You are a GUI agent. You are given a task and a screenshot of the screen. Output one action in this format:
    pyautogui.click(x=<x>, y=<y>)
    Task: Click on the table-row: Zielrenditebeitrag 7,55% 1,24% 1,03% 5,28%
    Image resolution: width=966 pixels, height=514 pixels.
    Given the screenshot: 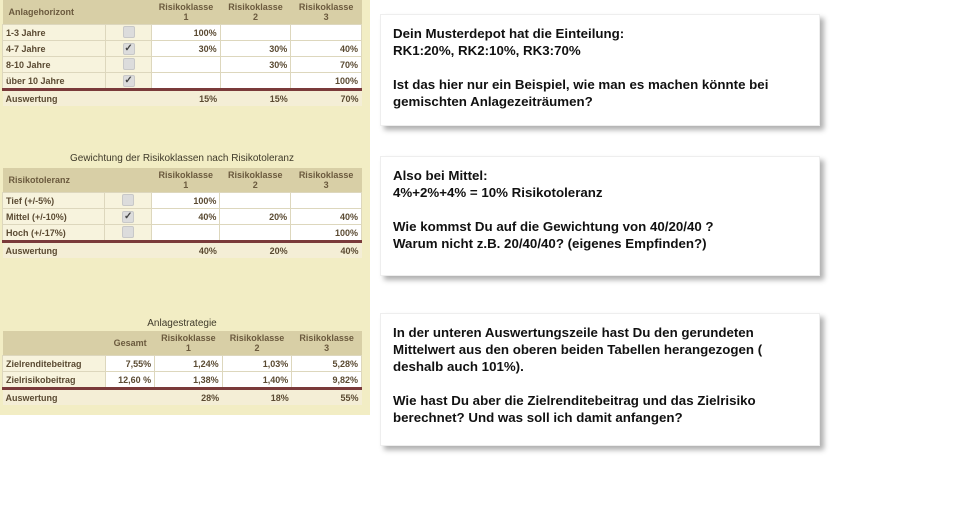 What is the action you would take?
    pyautogui.click(x=182, y=363)
    